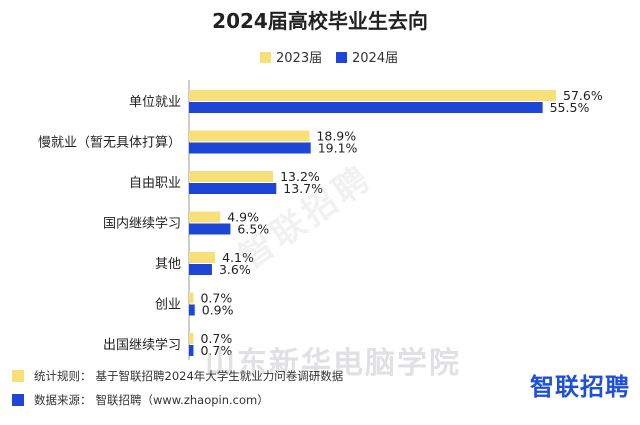 The height and width of the screenshot is (425, 640). What do you see at coordinates (580, 387) in the screenshot?
I see `zhaopin-logo: 智联招聘` at bounding box center [580, 387].